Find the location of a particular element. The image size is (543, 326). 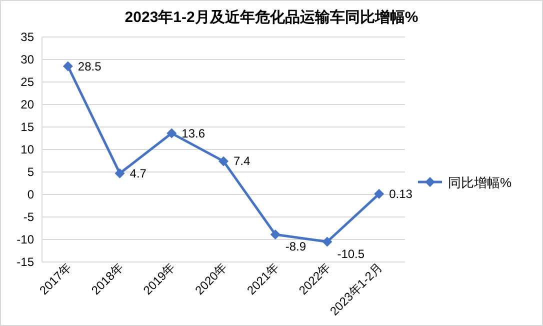

y-tick-label: 10 is located at coordinates (27, 149).